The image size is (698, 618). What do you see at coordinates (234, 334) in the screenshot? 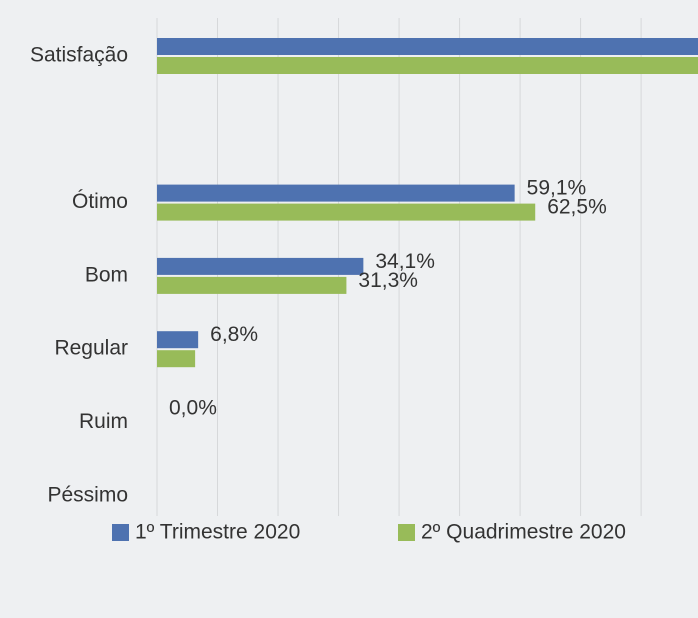
I see `value-label: 6,8%` at bounding box center [234, 334].